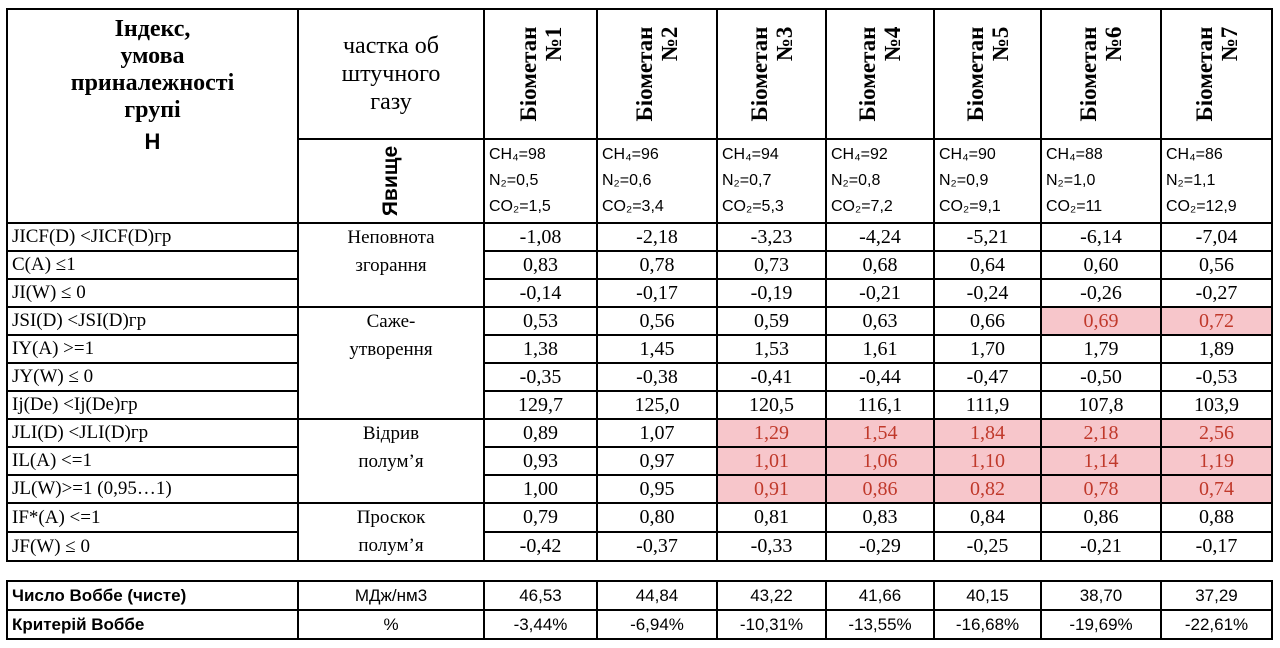 The height and width of the screenshot is (648, 1280). Describe the element at coordinates (1216, 321) in the screenshot. I see `value-cell: 0,72` at that location.